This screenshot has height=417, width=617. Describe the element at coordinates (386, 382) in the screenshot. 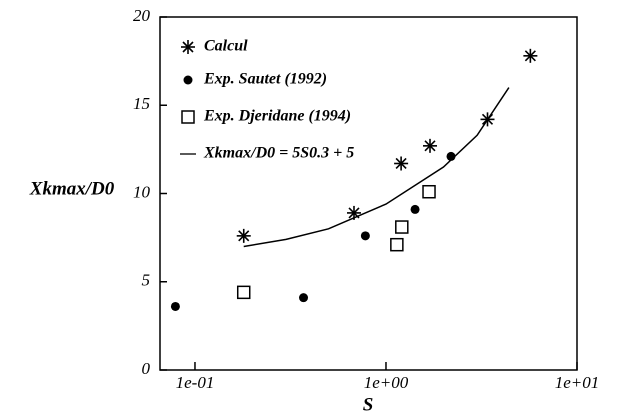

I see `x-tick-label: 1e+00` at that location.